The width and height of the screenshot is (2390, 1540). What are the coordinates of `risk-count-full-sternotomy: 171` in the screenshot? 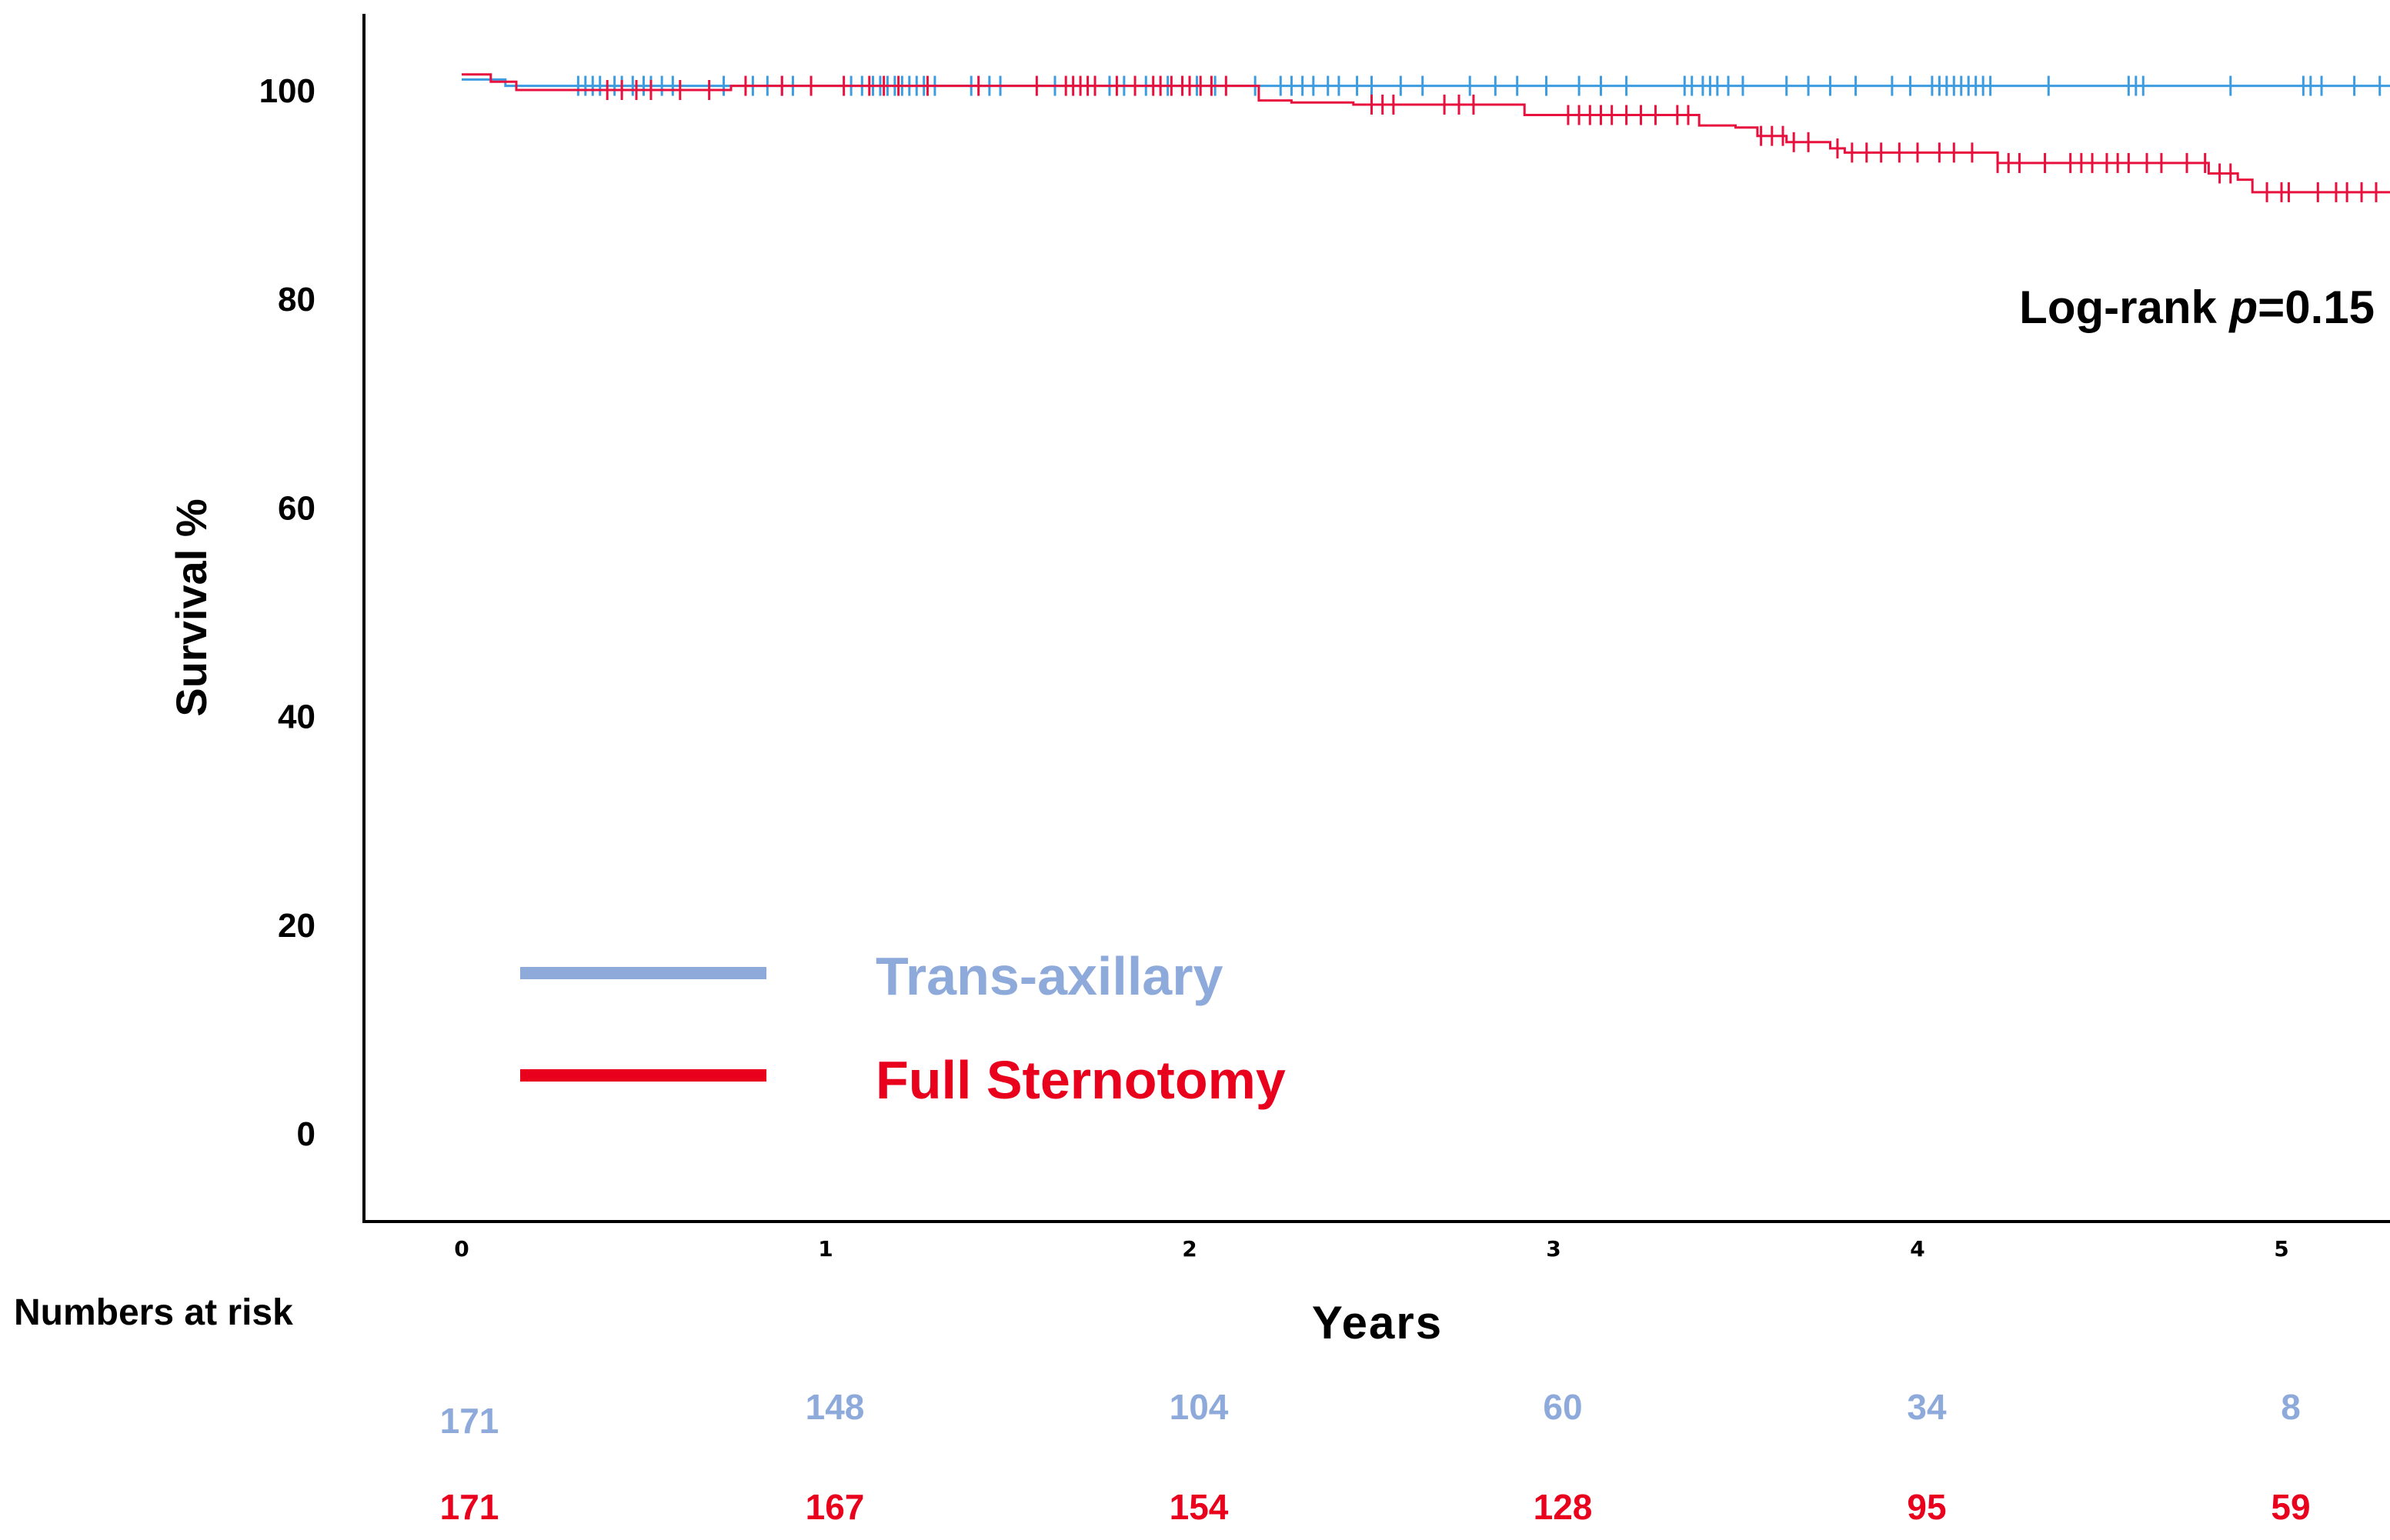 It's located at (470, 1507).